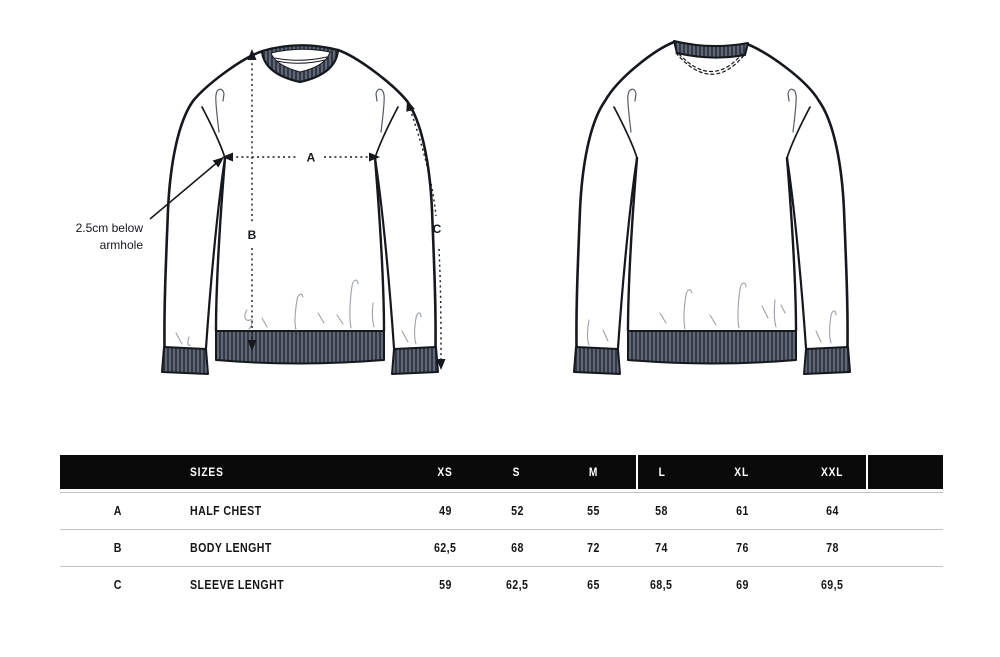  I want to click on table-row-sleeve-length: C SLEEVE LENGHT 59 62,5 65 68,5 69 69,5, so click(501, 584).